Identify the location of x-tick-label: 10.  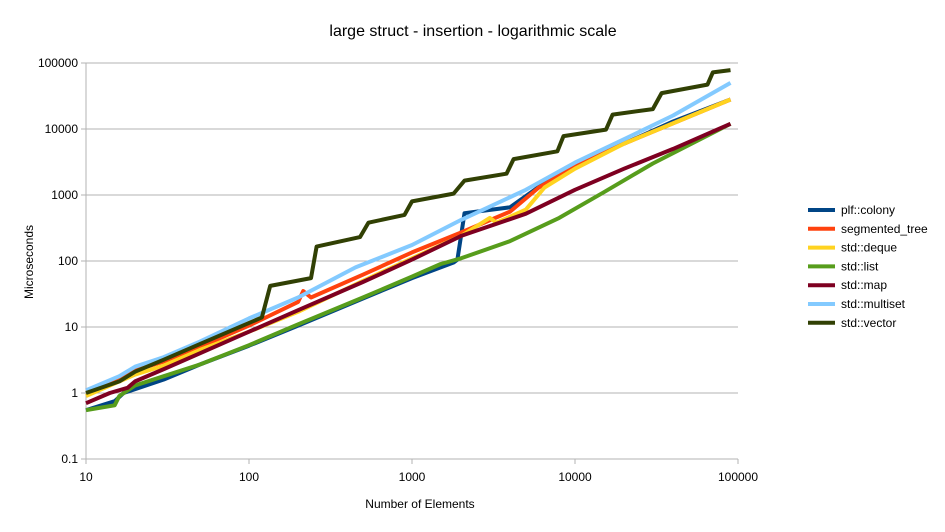
(86, 477).